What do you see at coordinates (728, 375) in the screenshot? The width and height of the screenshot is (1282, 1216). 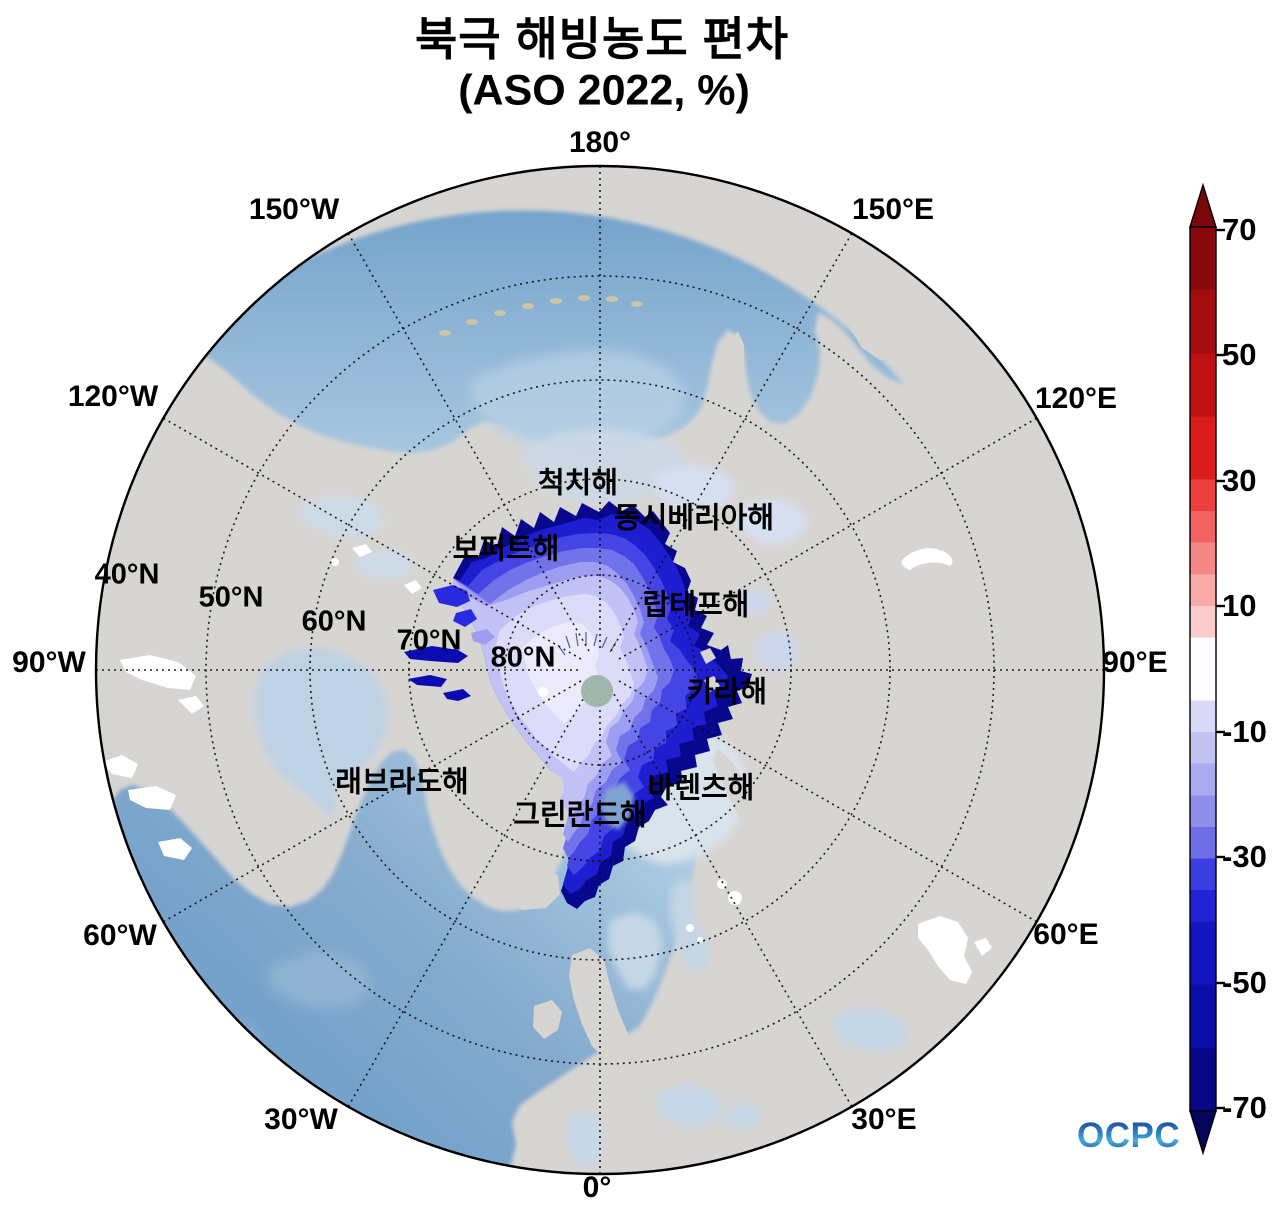 I see `kamchatka` at bounding box center [728, 375].